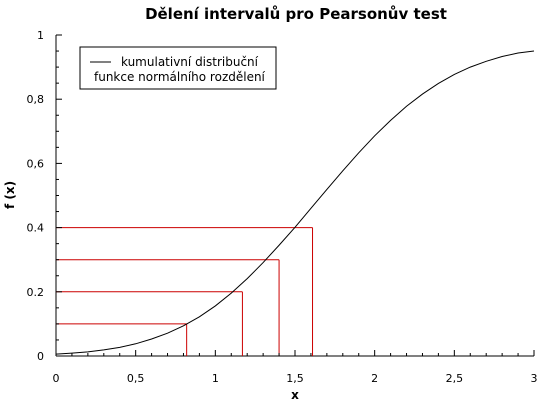 The image size is (543, 413). What do you see at coordinates (295, 367) in the screenshot?
I see `x-axis-ticks: 0 0,5 1 1,5 2 2,5 3` at bounding box center [295, 367].